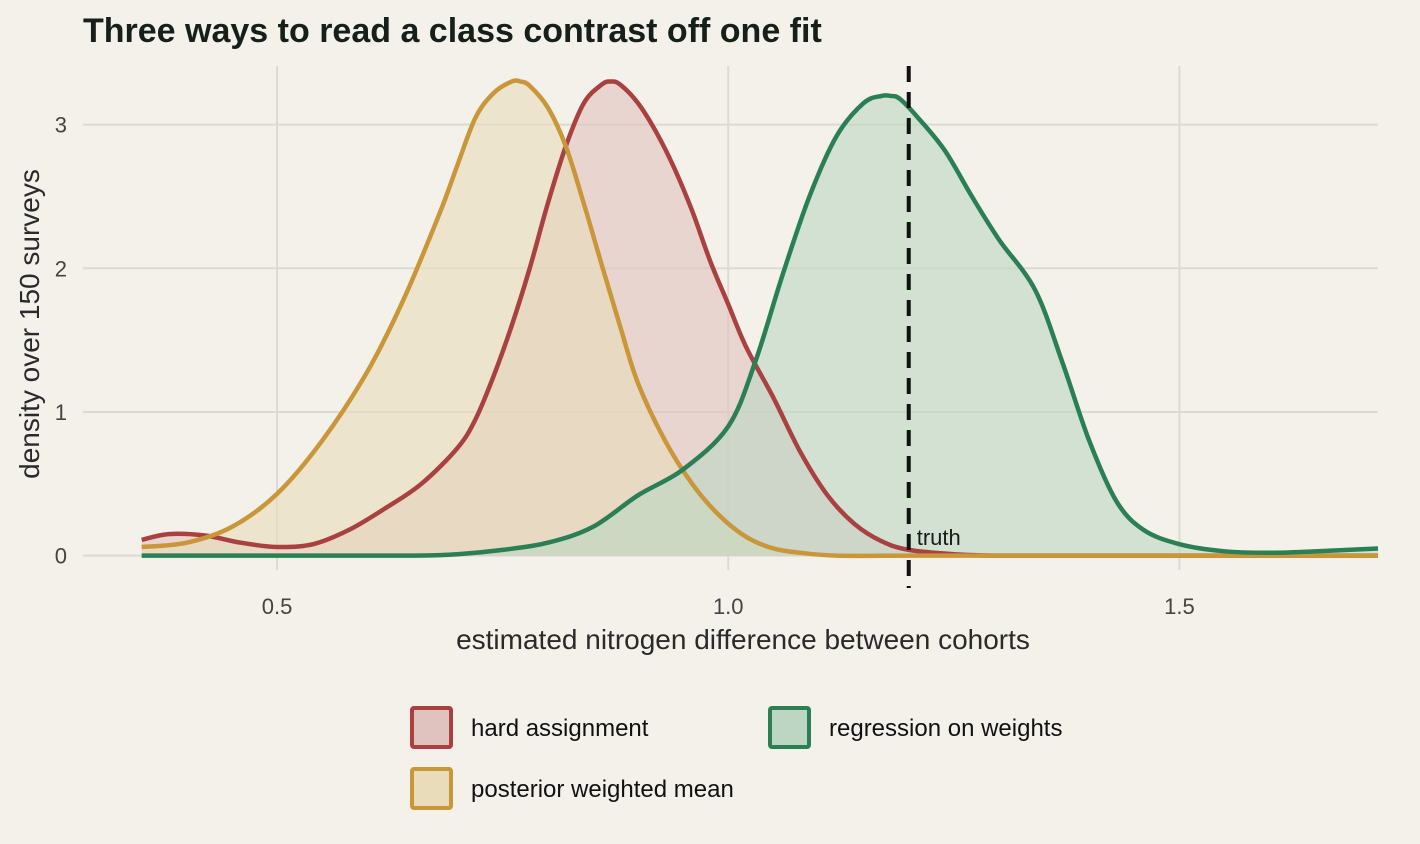 The image size is (1420, 844). I want to click on legend-item-posterior-weighted-mean: posterior weighted mean, so click(572, 788).